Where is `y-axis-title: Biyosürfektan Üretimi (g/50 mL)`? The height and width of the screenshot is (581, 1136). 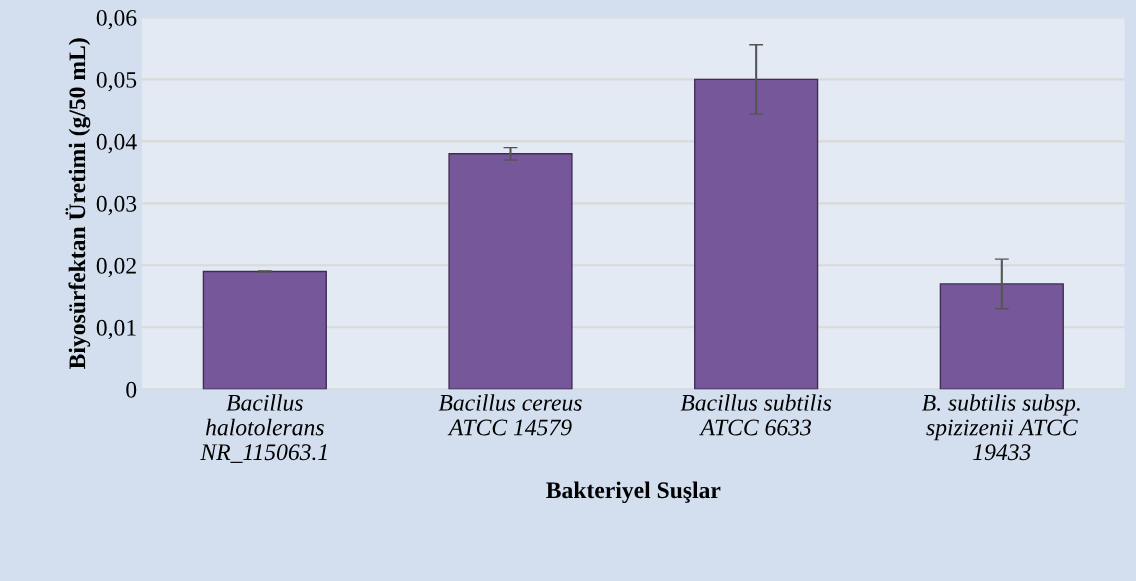 y-axis-title: Biyosürfektan Üretimi (g/50 mL) is located at coordinates (78, 203).